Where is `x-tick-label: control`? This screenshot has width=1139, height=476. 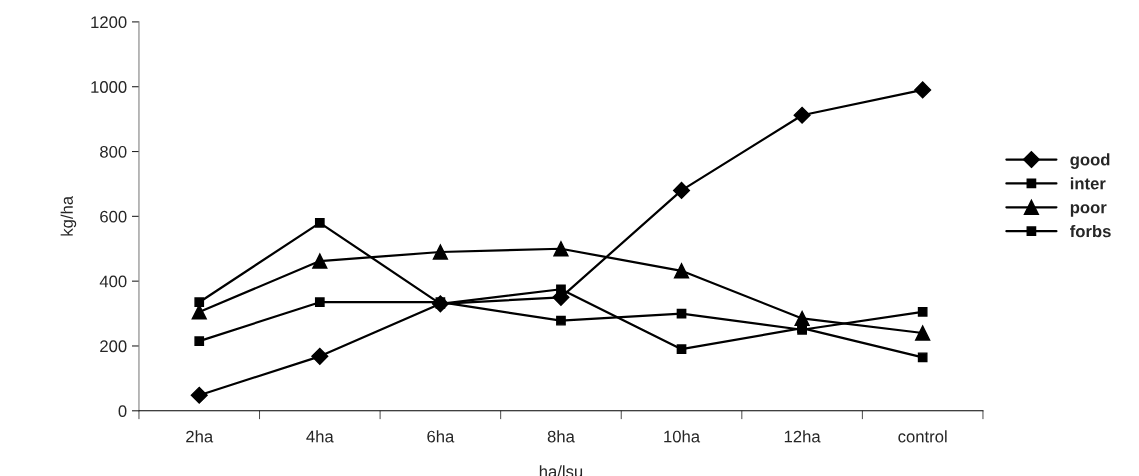
x-tick-label: control is located at coordinates (922, 436).